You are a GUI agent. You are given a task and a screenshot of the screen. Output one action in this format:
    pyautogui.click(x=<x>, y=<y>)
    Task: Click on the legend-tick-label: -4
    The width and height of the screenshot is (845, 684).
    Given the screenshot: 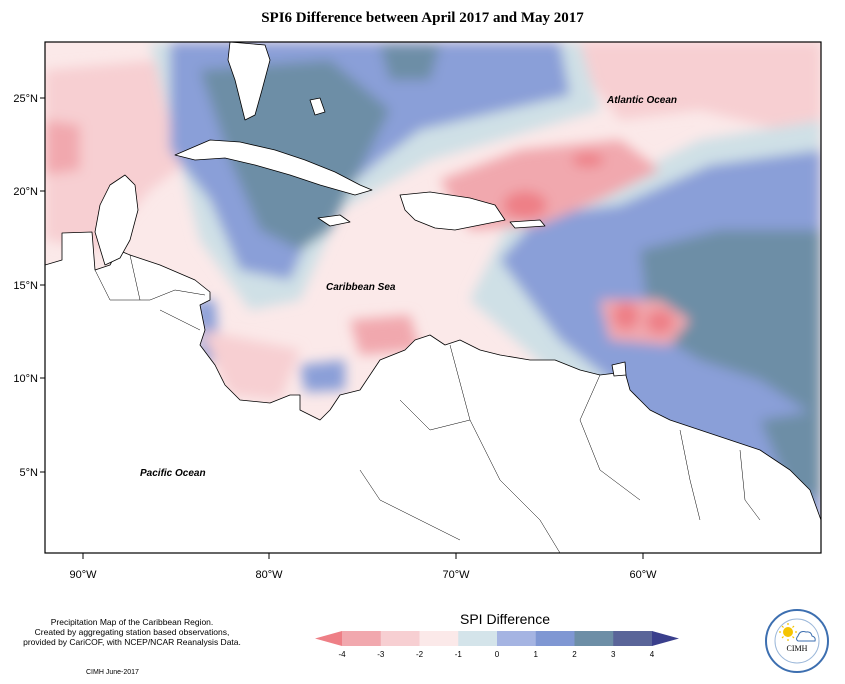 What is the action you would take?
    pyautogui.click(x=342, y=654)
    